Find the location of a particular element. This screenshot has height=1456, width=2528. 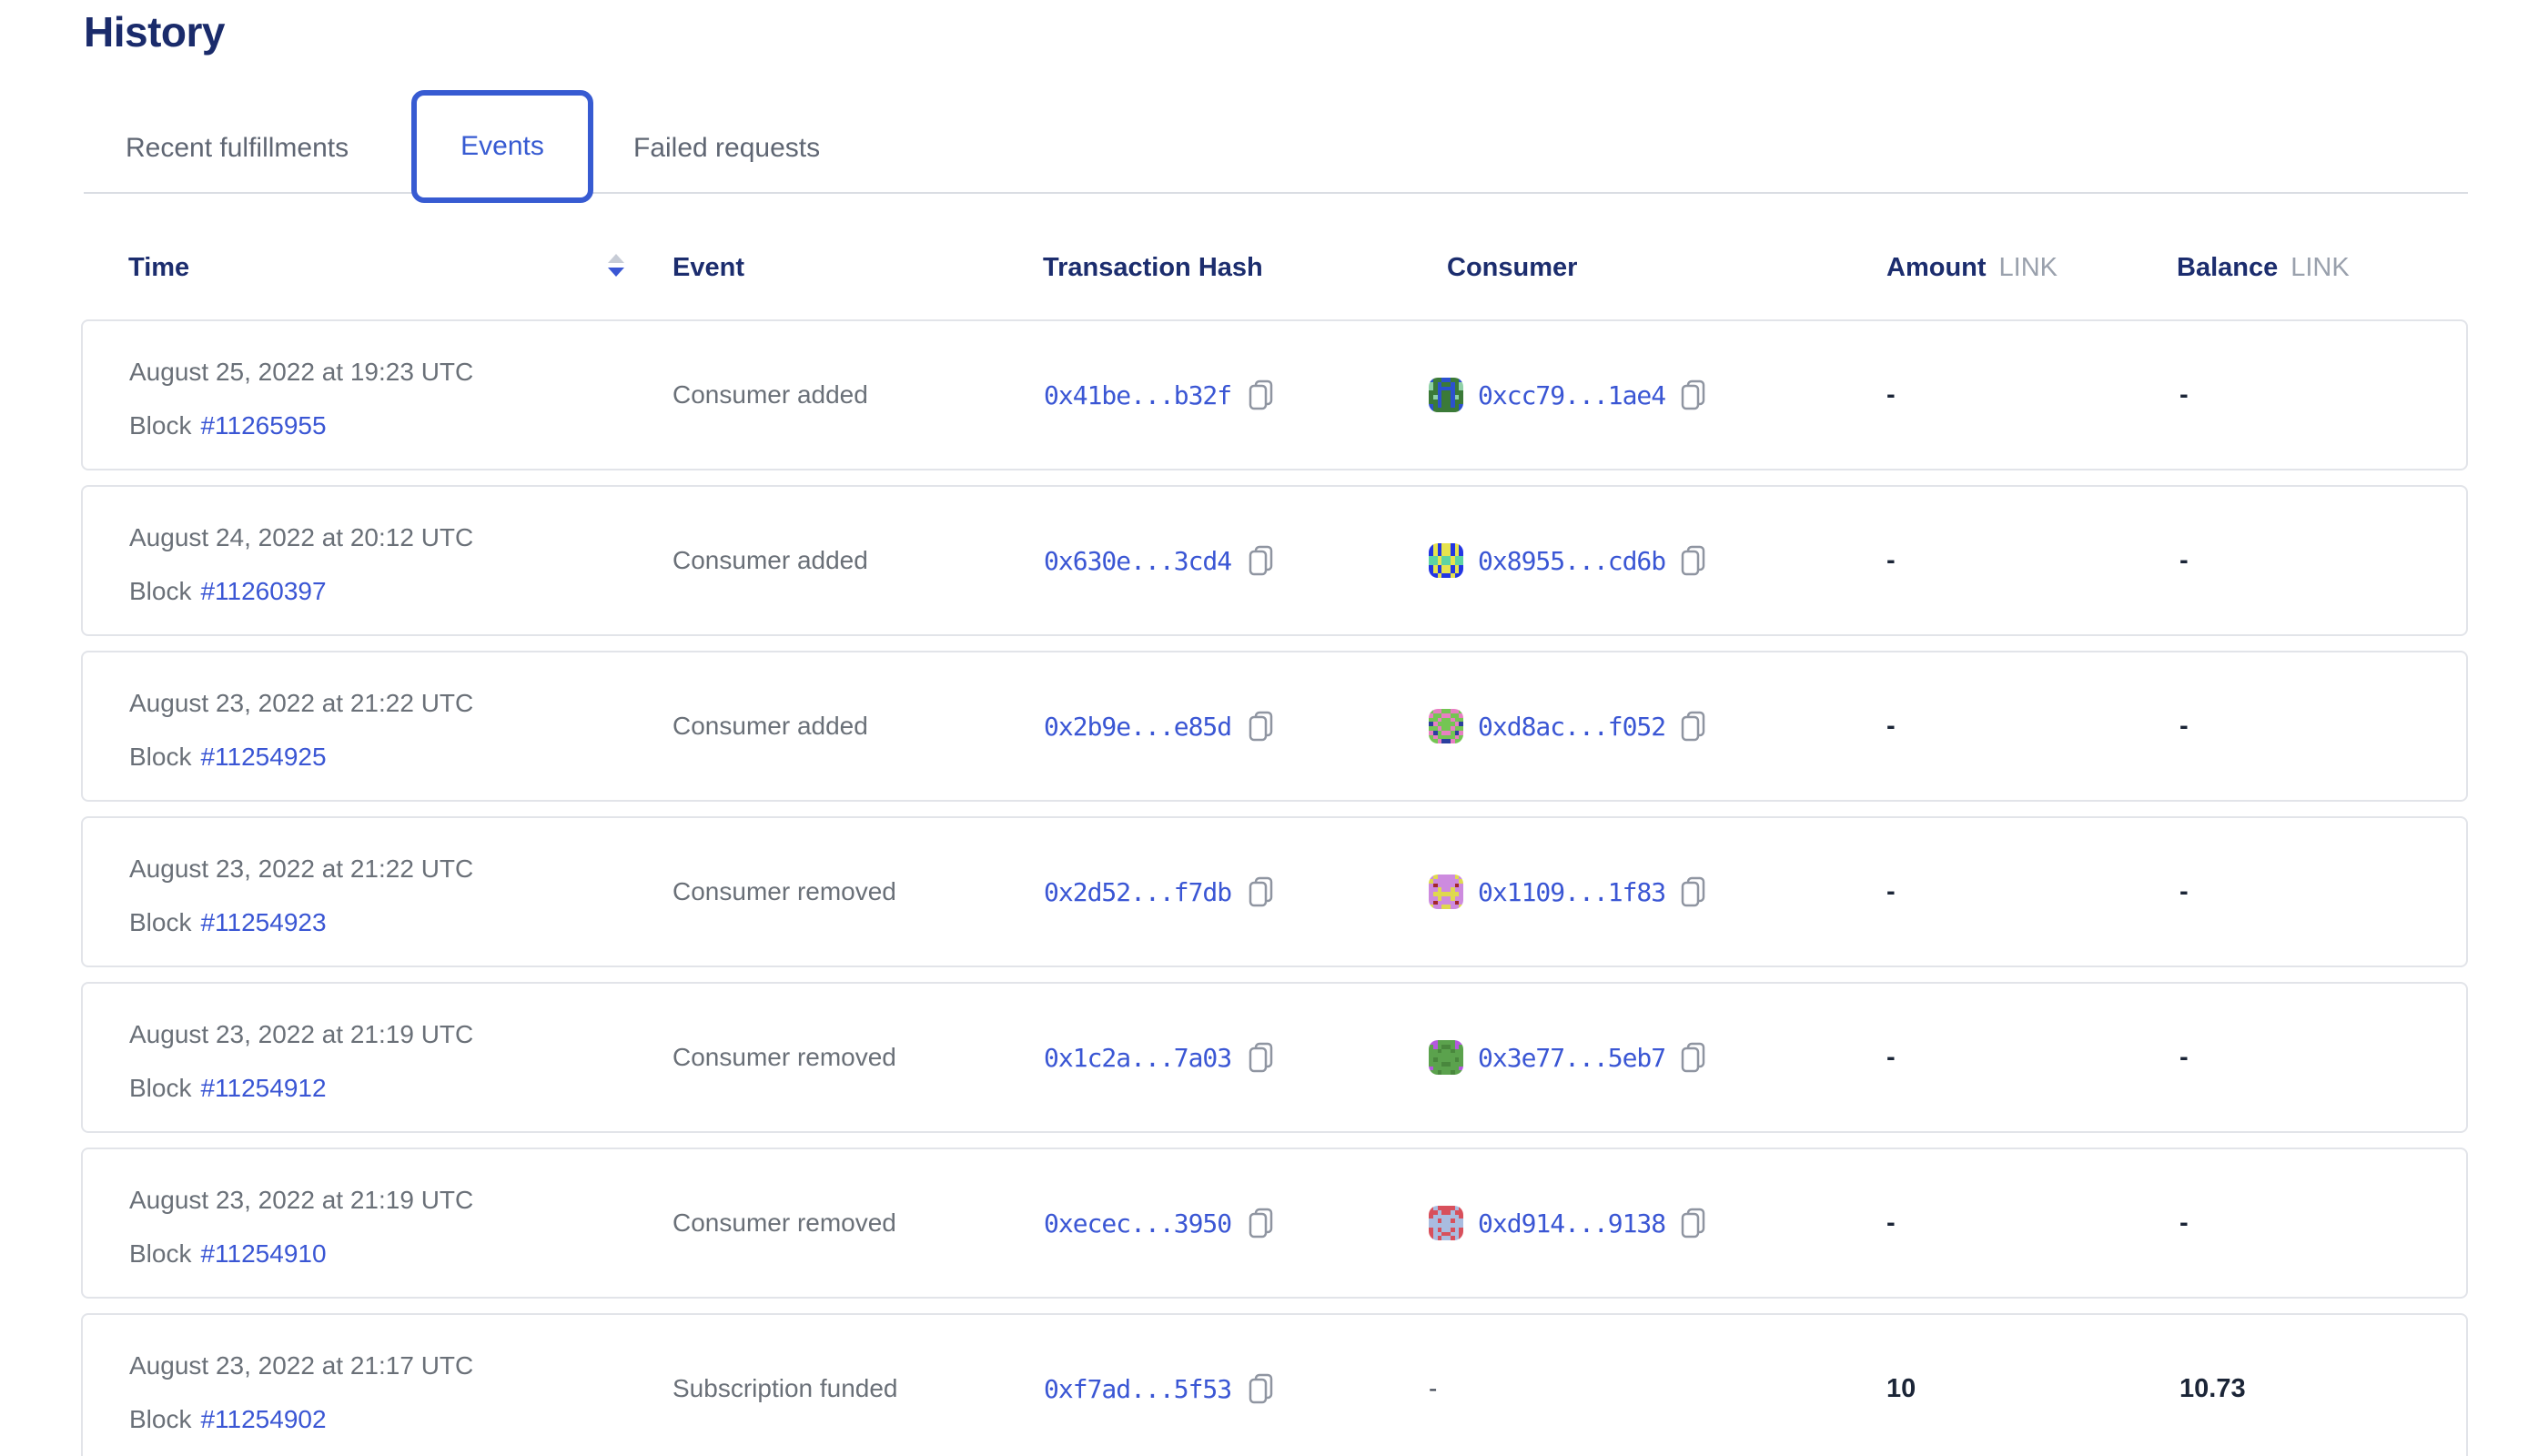

consumer-address-link: 0x3e77...5eb7 is located at coordinates (1572, 1057).